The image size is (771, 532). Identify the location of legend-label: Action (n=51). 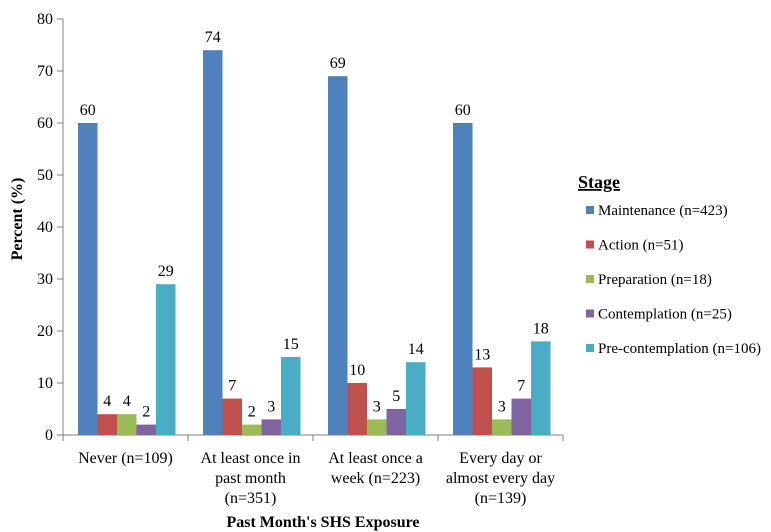
(641, 246).